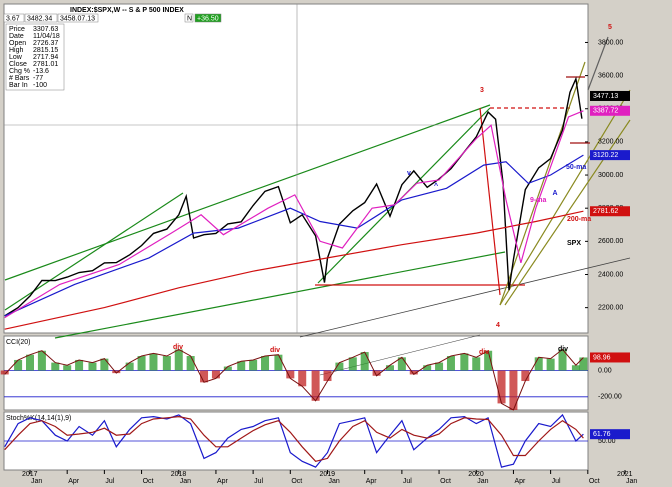 The width and height of the screenshot is (672, 487). What do you see at coordinates (45, 57) in the screenshot?
I see `info-value: 2717.94` at bounding box center [45, 57].